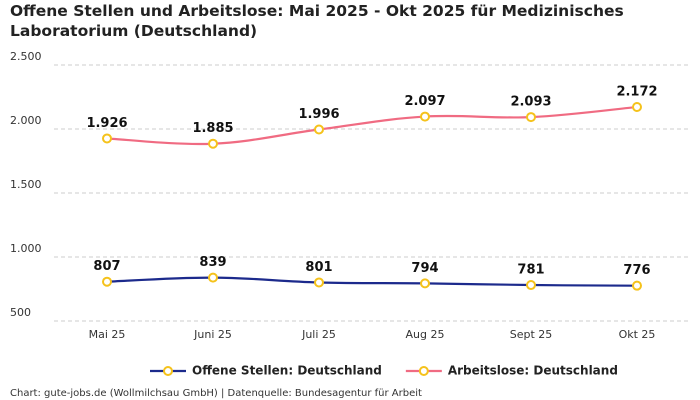  Describe the element at coordinates (318, 334) in the screenshot. I see `x-tick-label: Juli 25` at that location.